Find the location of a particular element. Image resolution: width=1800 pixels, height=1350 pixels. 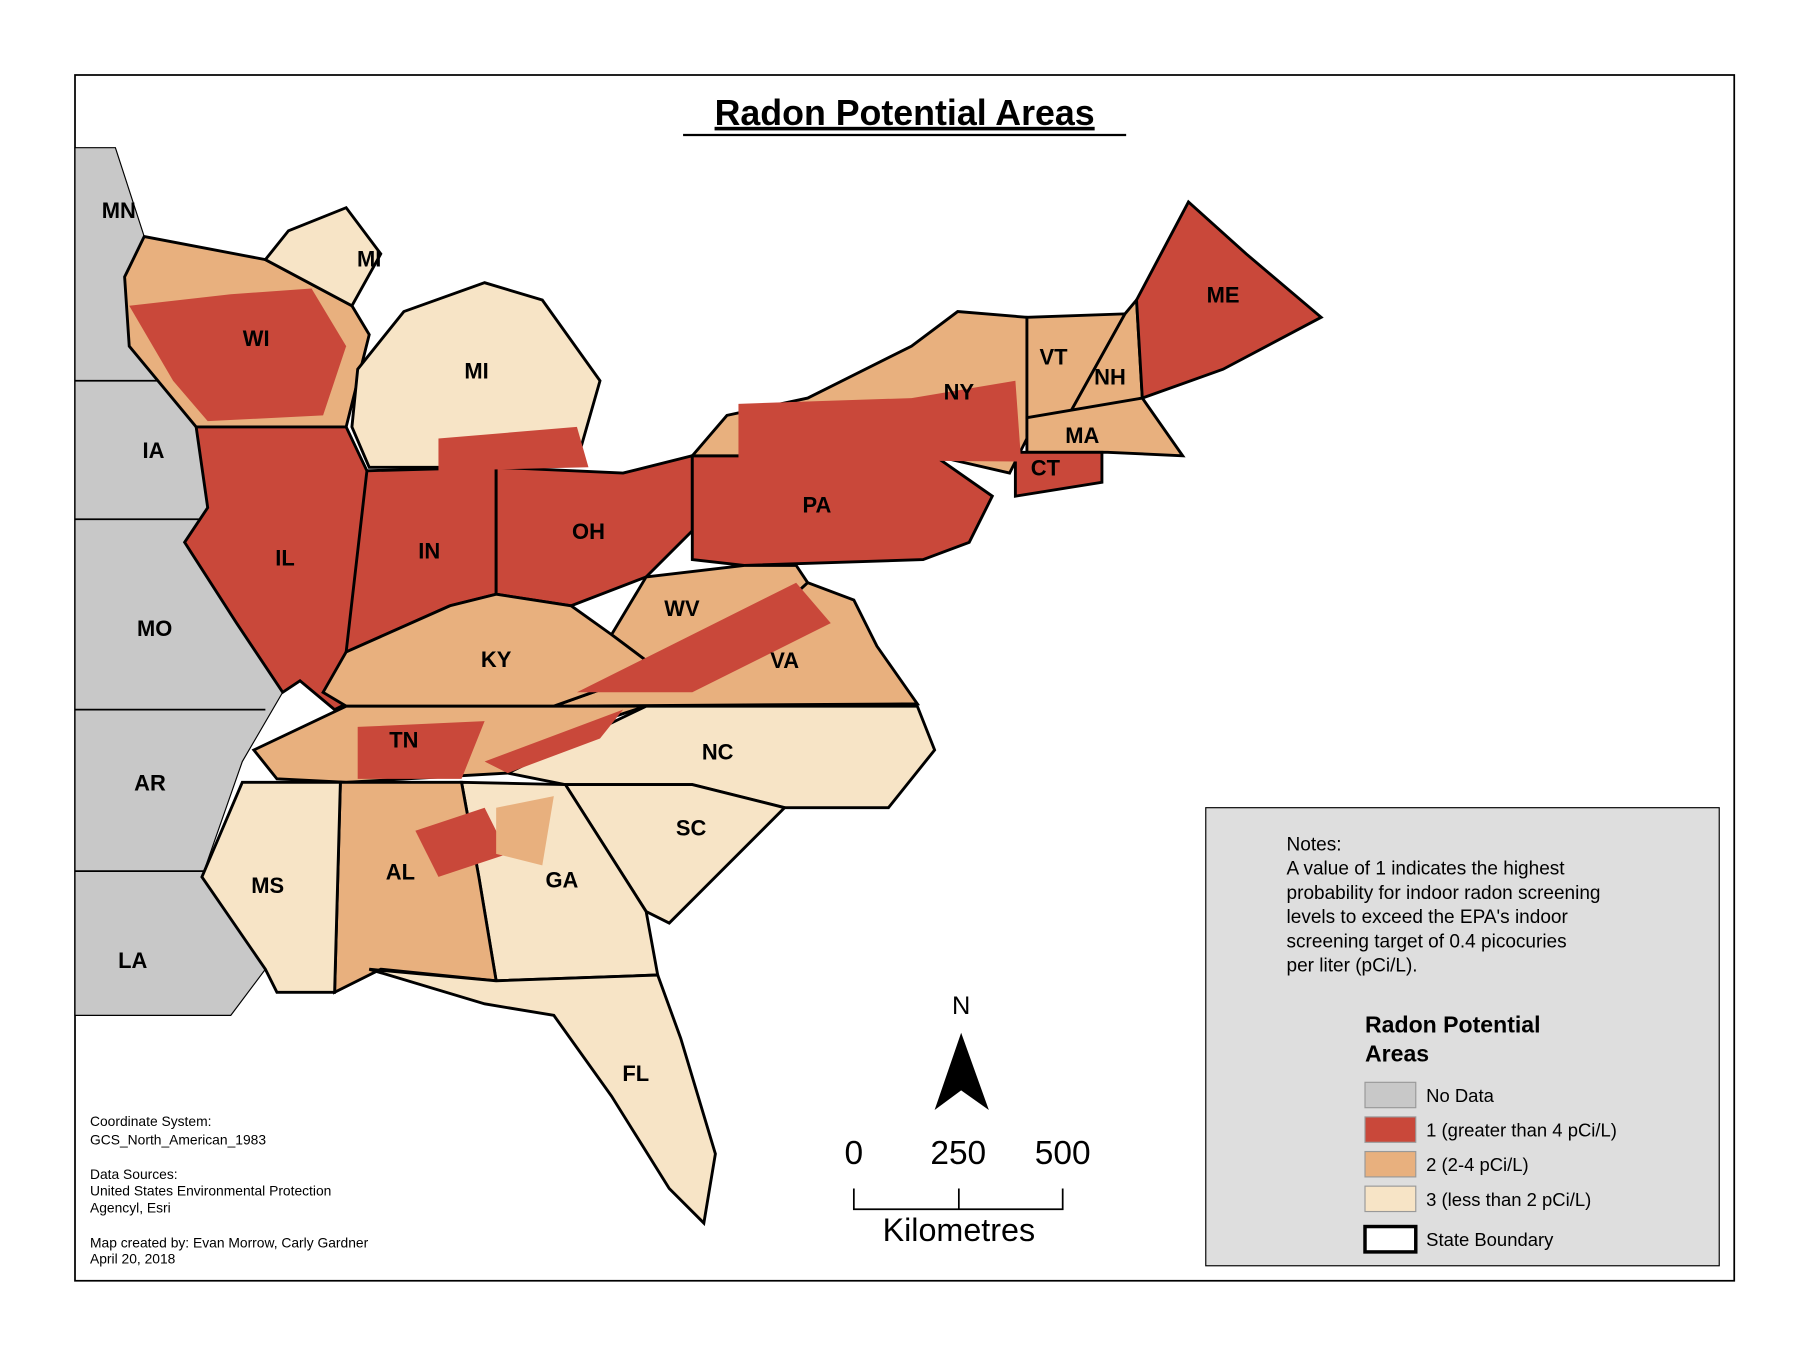

legend-title: Radon Potential is located at coordinates (1453, 1025).